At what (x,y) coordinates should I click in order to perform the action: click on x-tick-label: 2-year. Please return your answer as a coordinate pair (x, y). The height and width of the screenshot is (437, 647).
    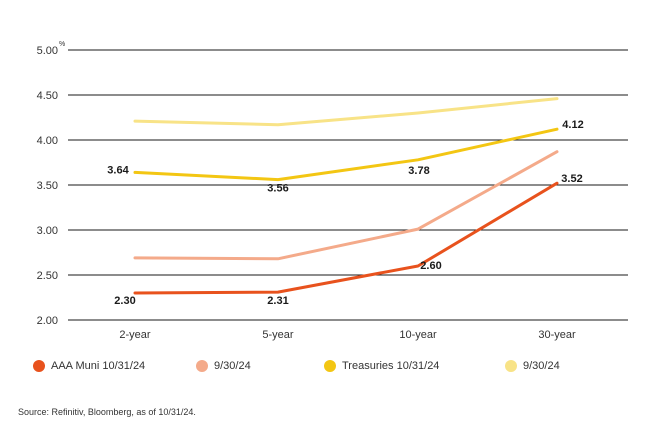
    Looking at the image, I should click on (135, 335).